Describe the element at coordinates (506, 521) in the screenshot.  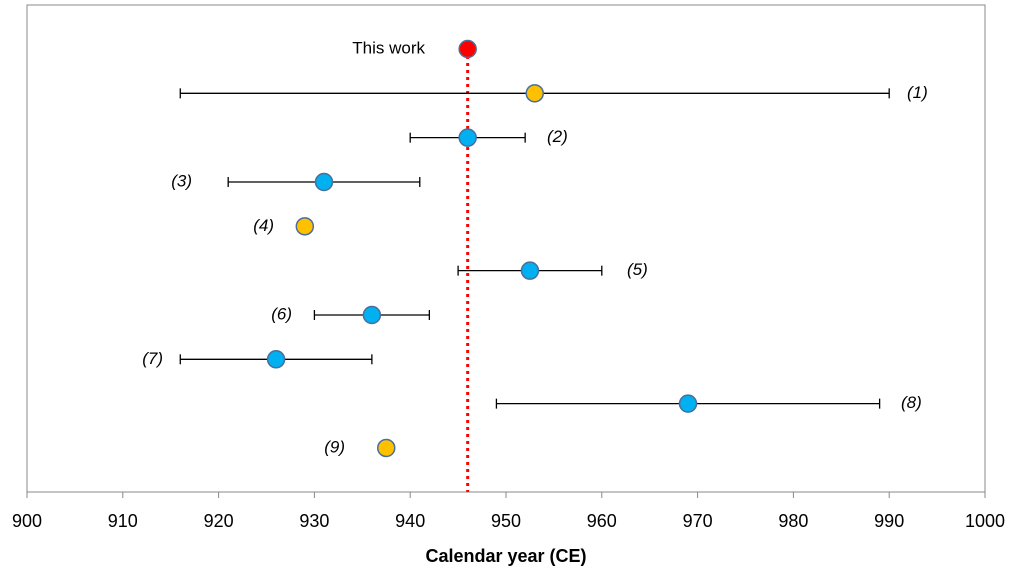
I see `x-tick-label: 950` at that location.